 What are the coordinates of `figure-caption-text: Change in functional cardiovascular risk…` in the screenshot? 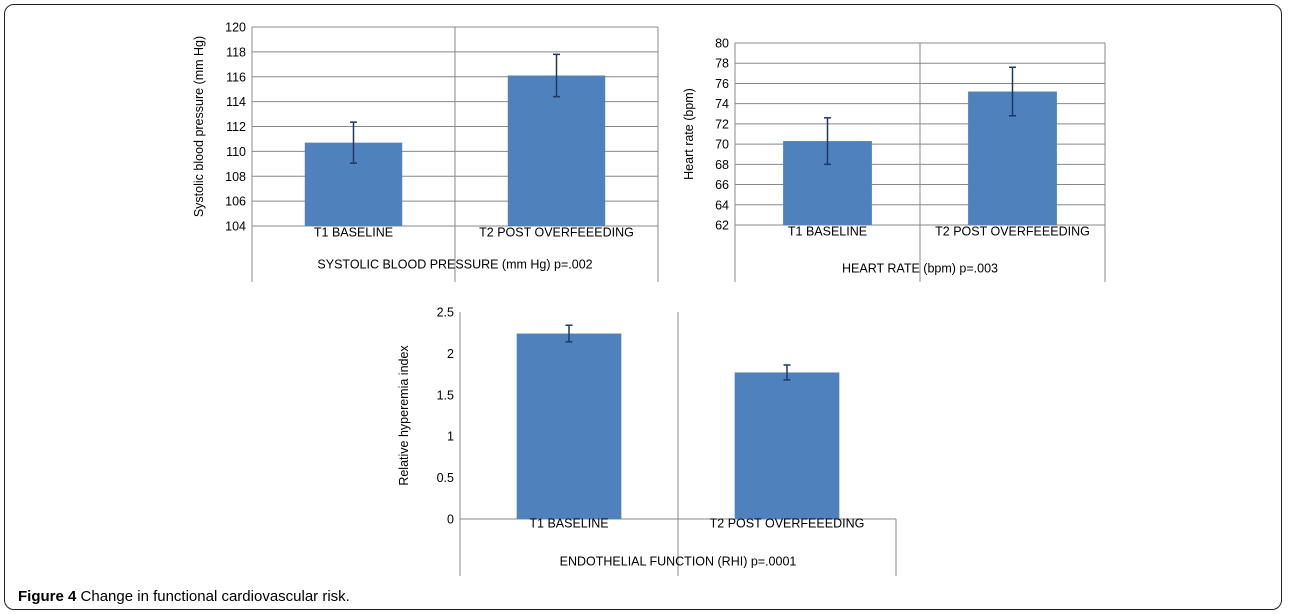 It's located at (215, 596).